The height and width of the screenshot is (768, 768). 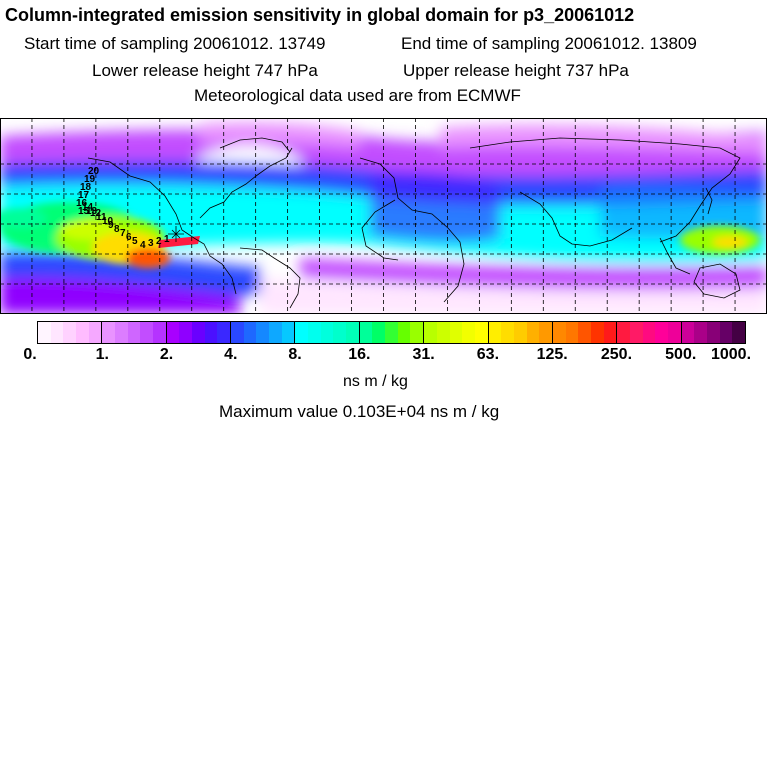 What do you see at coordinates (176, 234) in the screenshot?
I see `release-point-marker` at bounding box center [176, 234].